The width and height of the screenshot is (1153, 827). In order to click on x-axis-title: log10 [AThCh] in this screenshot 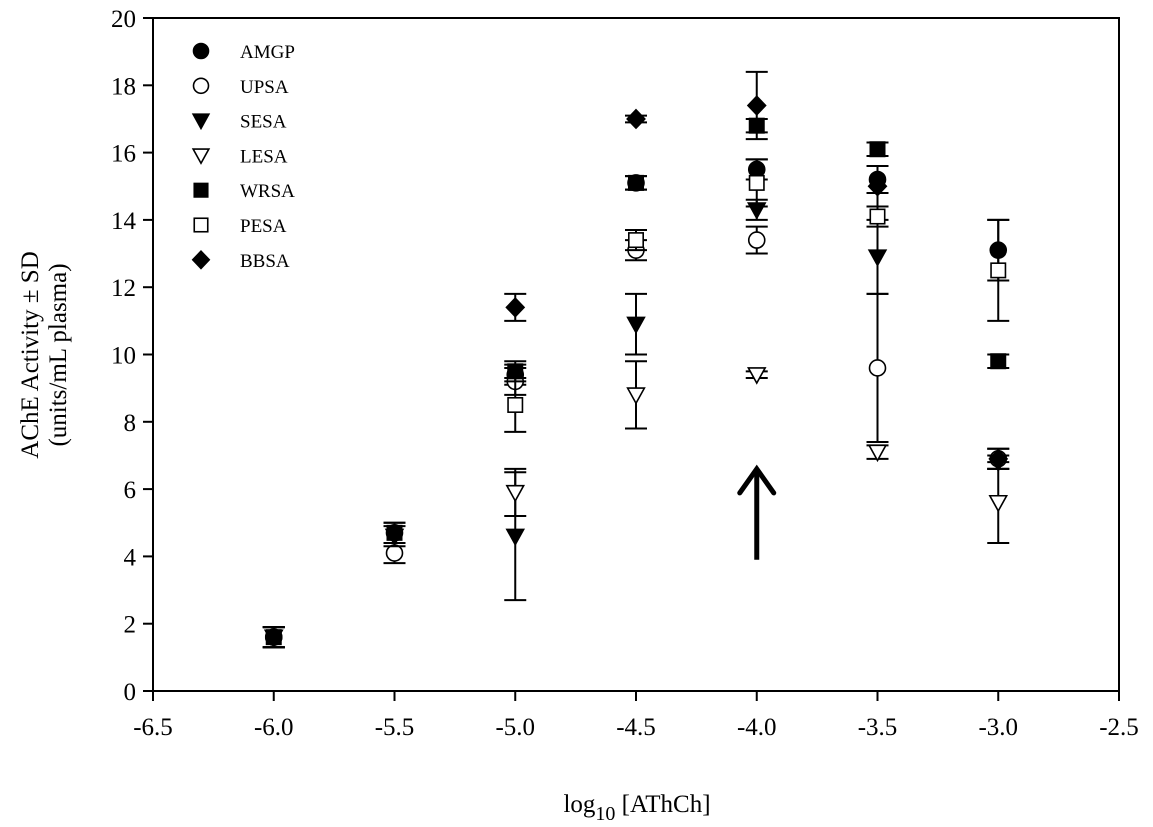, I will do `click(636, 808)`.